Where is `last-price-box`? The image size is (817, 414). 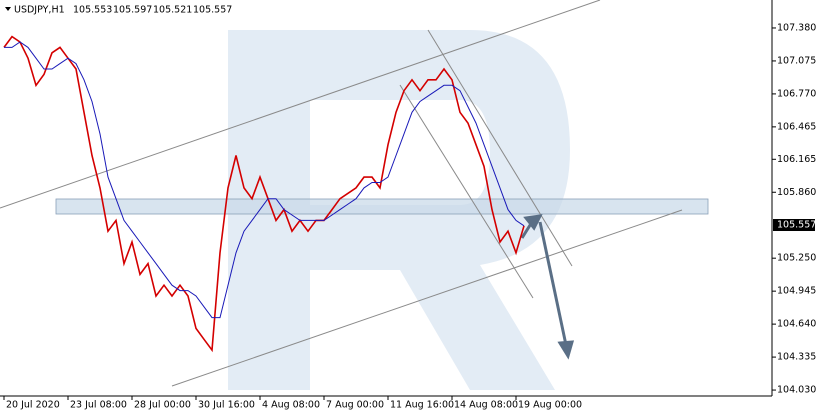
last-price-box is located at coordinates (794, 225).